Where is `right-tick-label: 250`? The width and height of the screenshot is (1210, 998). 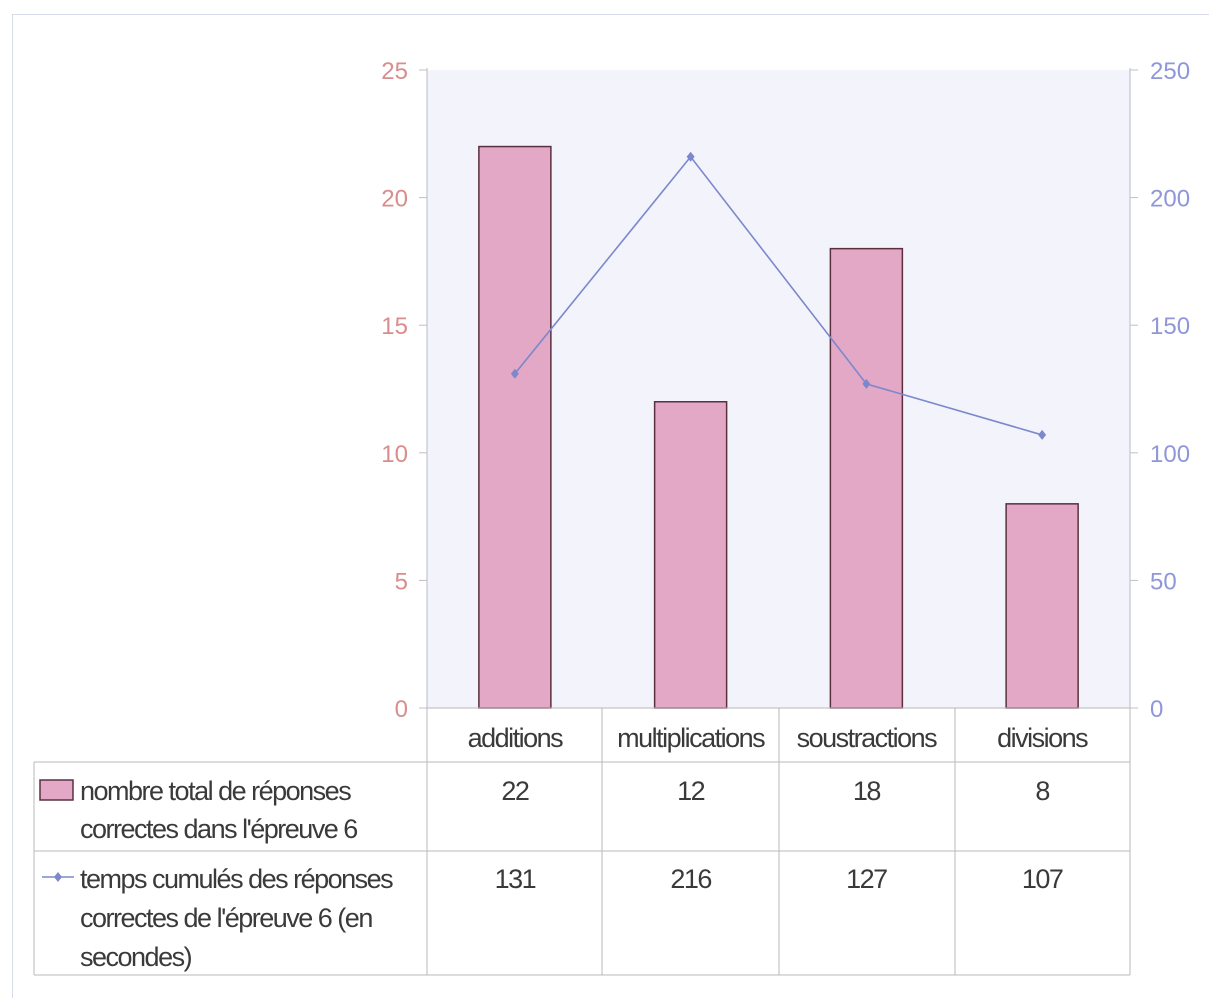
right-tick-label: 250 is located at coordinates (1170, 71).